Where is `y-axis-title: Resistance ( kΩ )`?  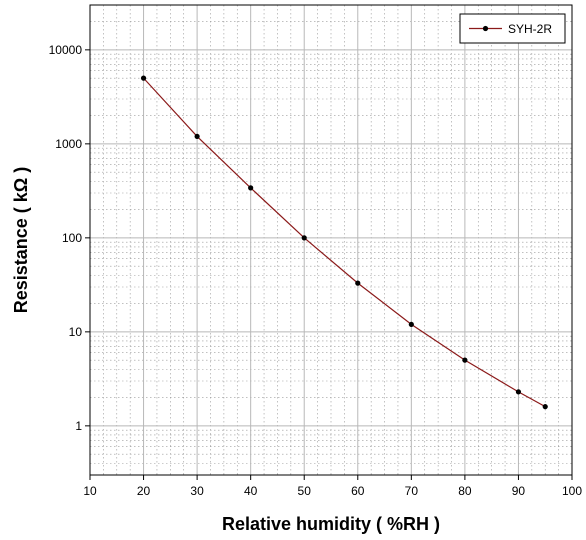
y-axis-title: Resistance ( kΩ ) is located at coordinates (21, 240).